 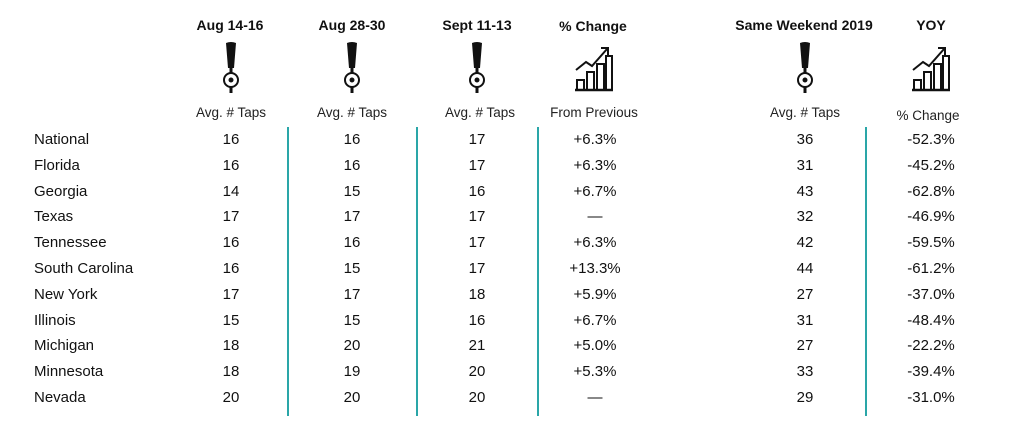 I want to click on header-percent-change: % Change, so click(x=593, y=26).